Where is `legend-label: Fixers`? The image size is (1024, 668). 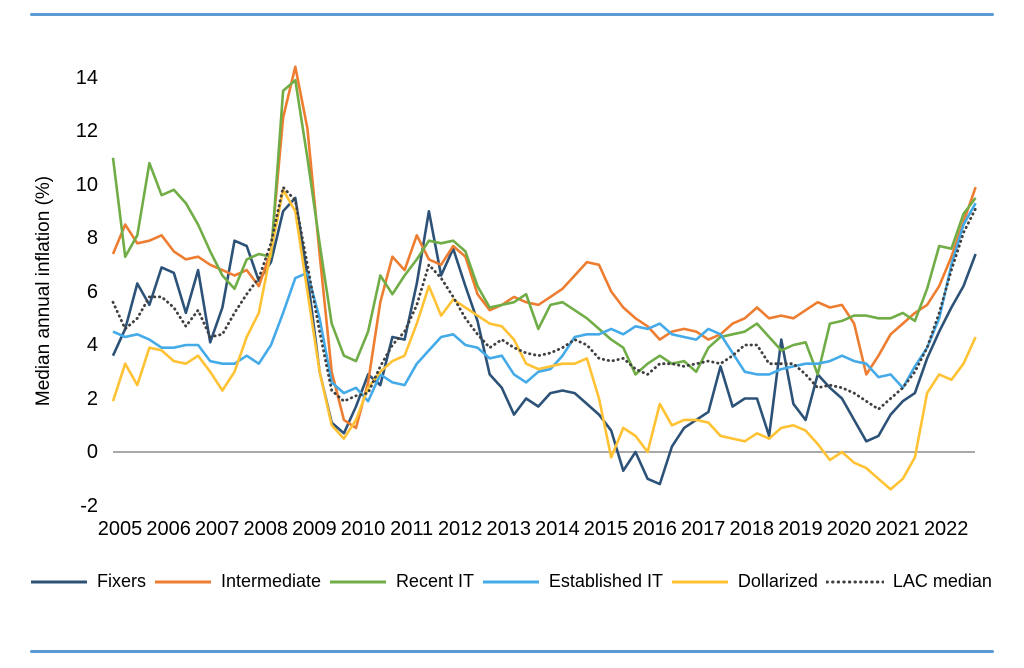
legend-label: Fixers is located at coordinates (121, 581).